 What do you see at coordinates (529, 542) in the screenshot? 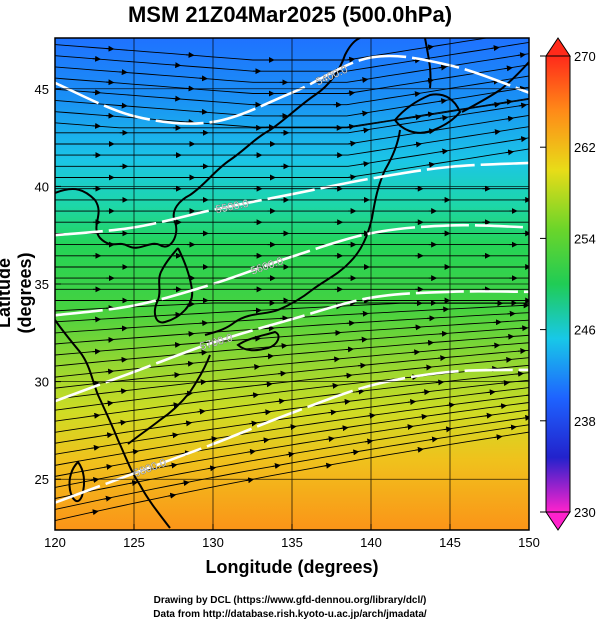
I see `x-tick-label: 150` at bounding box center [529, 542].